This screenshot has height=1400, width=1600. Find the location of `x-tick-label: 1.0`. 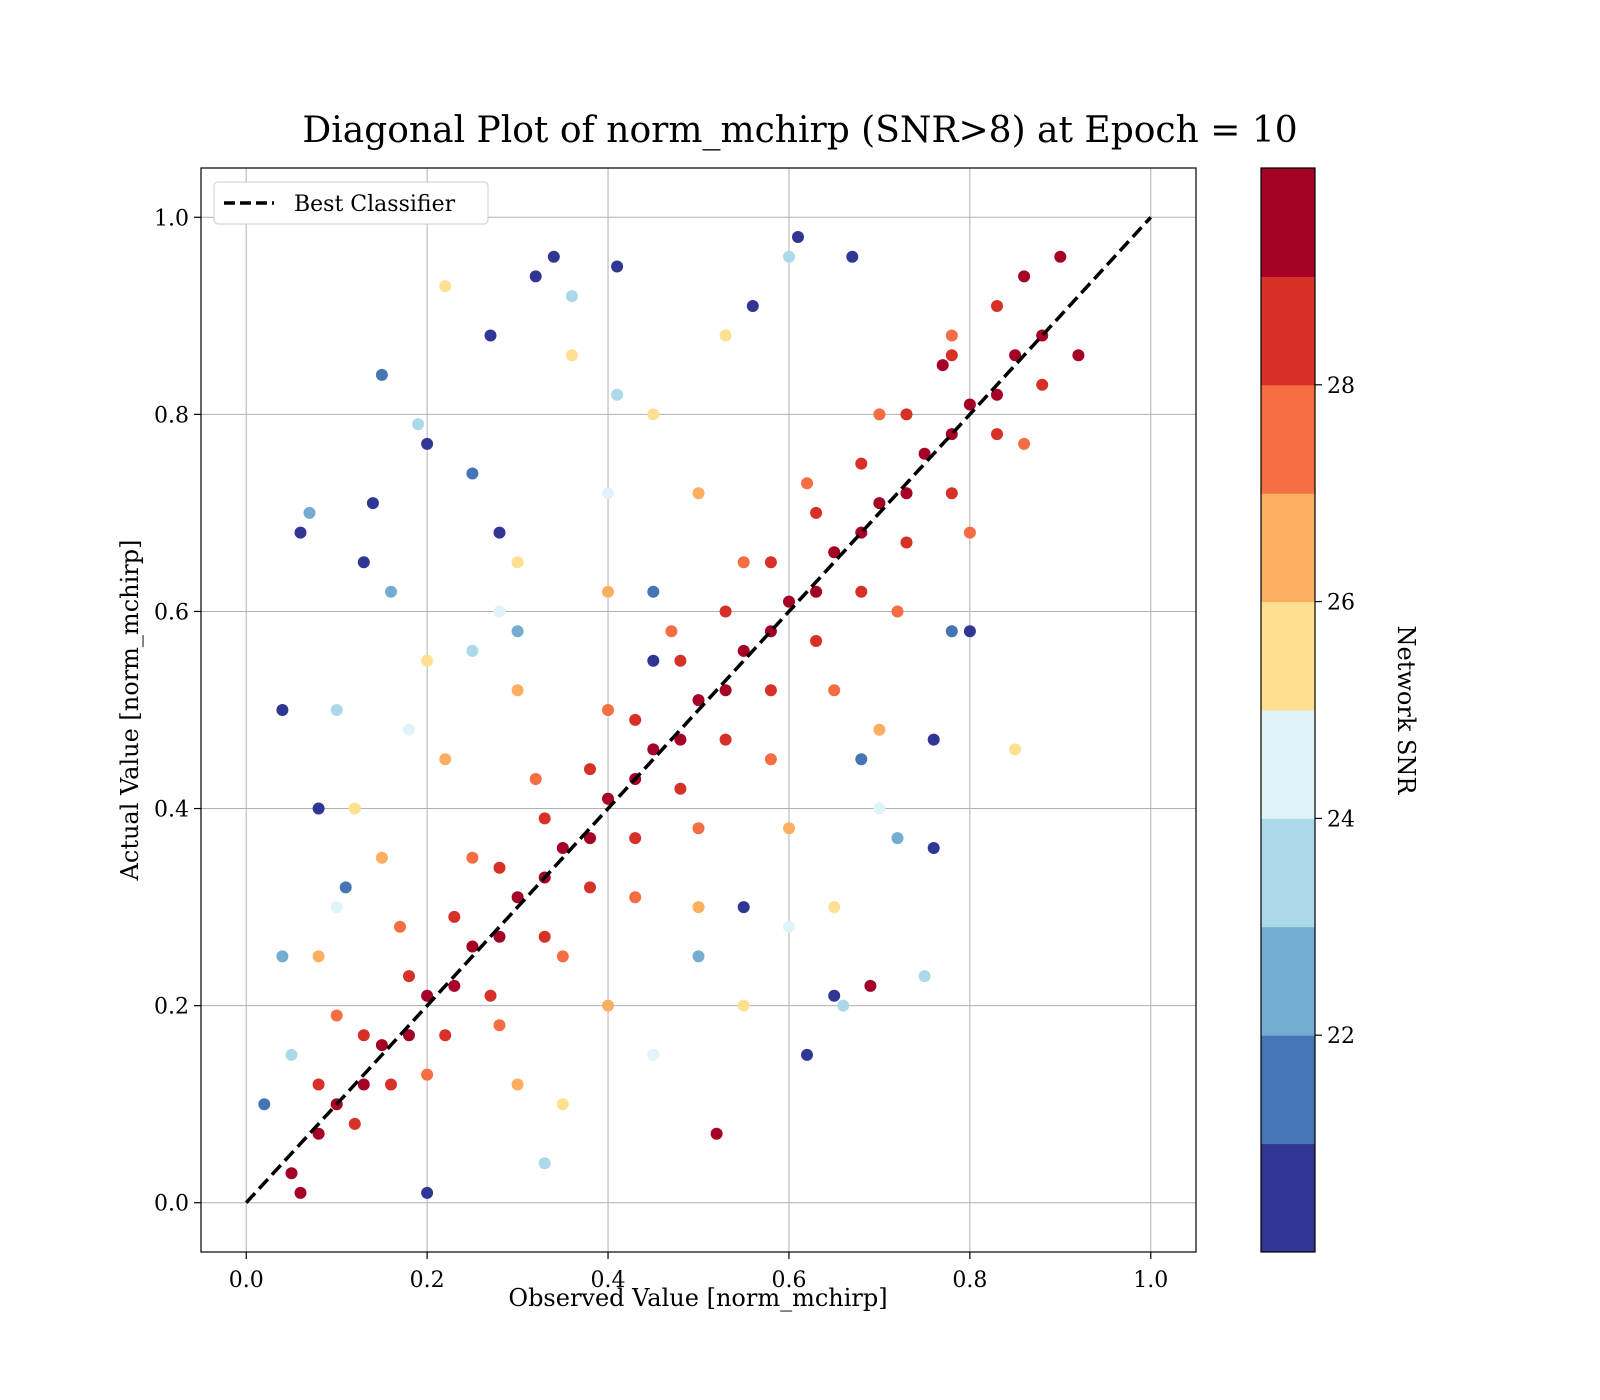

x-tick-label: 1.0 is located at coordinates (1150, 1280).